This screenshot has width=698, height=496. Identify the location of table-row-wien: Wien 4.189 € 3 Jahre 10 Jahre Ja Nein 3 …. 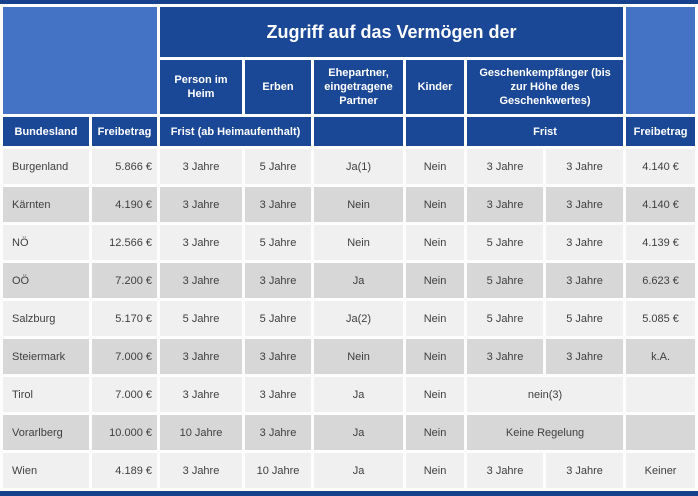
(349, 470).